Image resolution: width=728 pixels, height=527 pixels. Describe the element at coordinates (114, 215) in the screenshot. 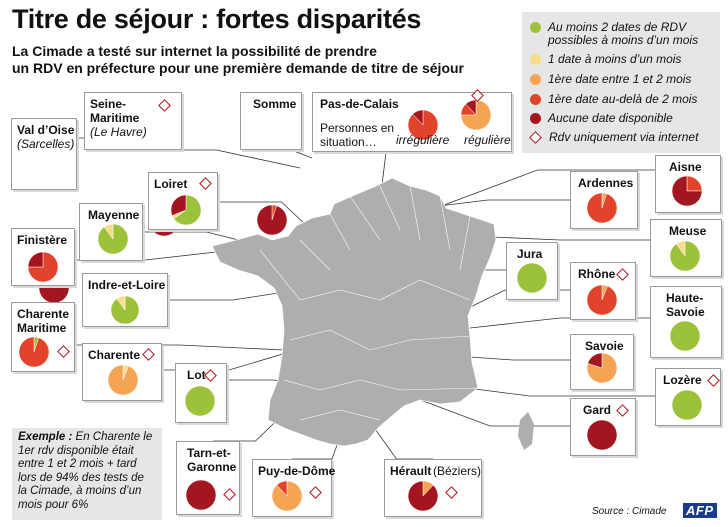

I see `dept-label: Mayenne` at that location.